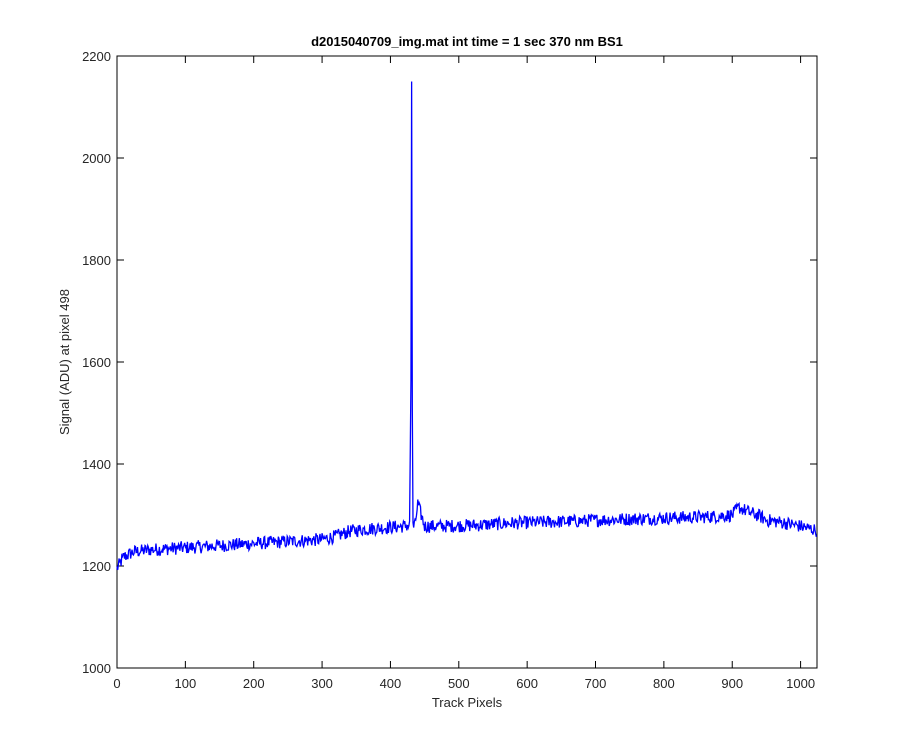  I want to click on x-tick-label: 1000, so click(800, 683).